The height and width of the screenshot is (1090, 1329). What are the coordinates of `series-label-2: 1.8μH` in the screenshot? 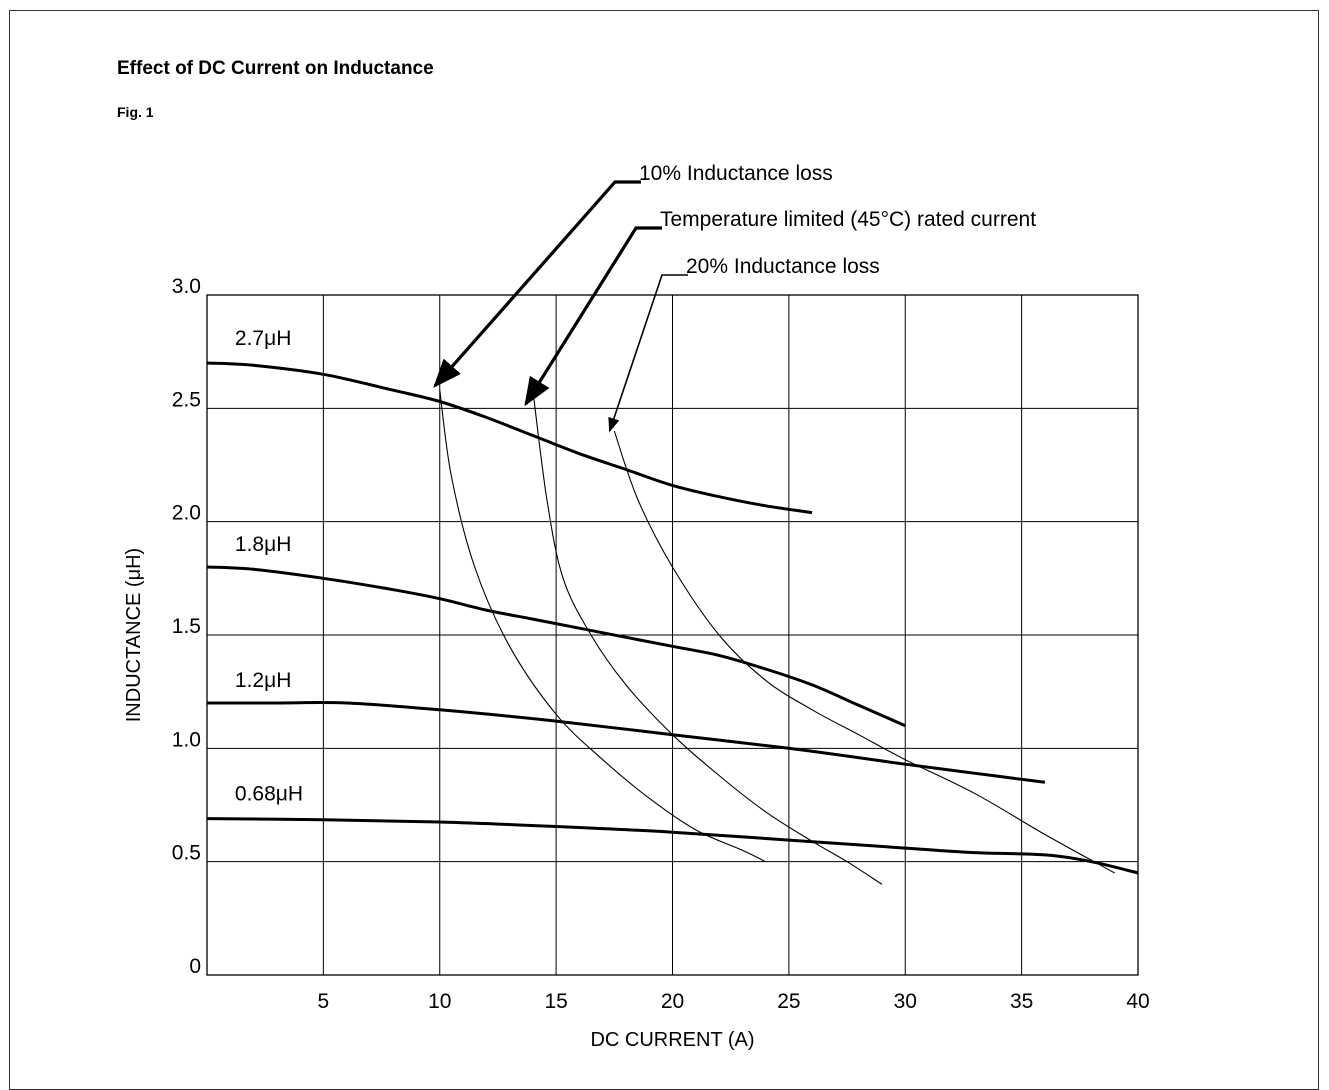 It's located at (263, 544).